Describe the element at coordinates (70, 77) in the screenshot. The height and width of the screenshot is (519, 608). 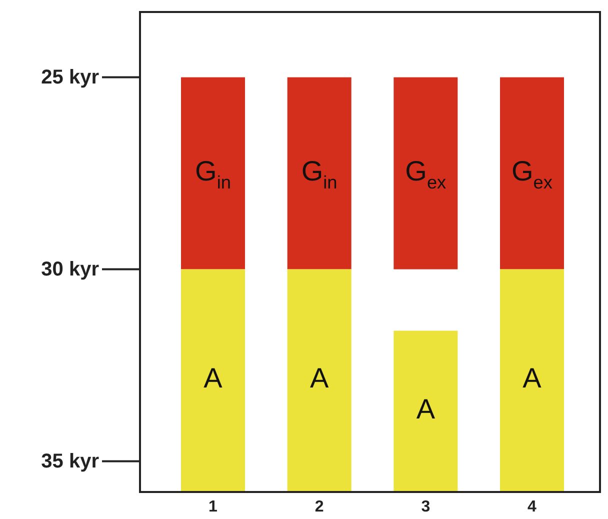
I see `y-tick-label: 25 kyr` at that location.